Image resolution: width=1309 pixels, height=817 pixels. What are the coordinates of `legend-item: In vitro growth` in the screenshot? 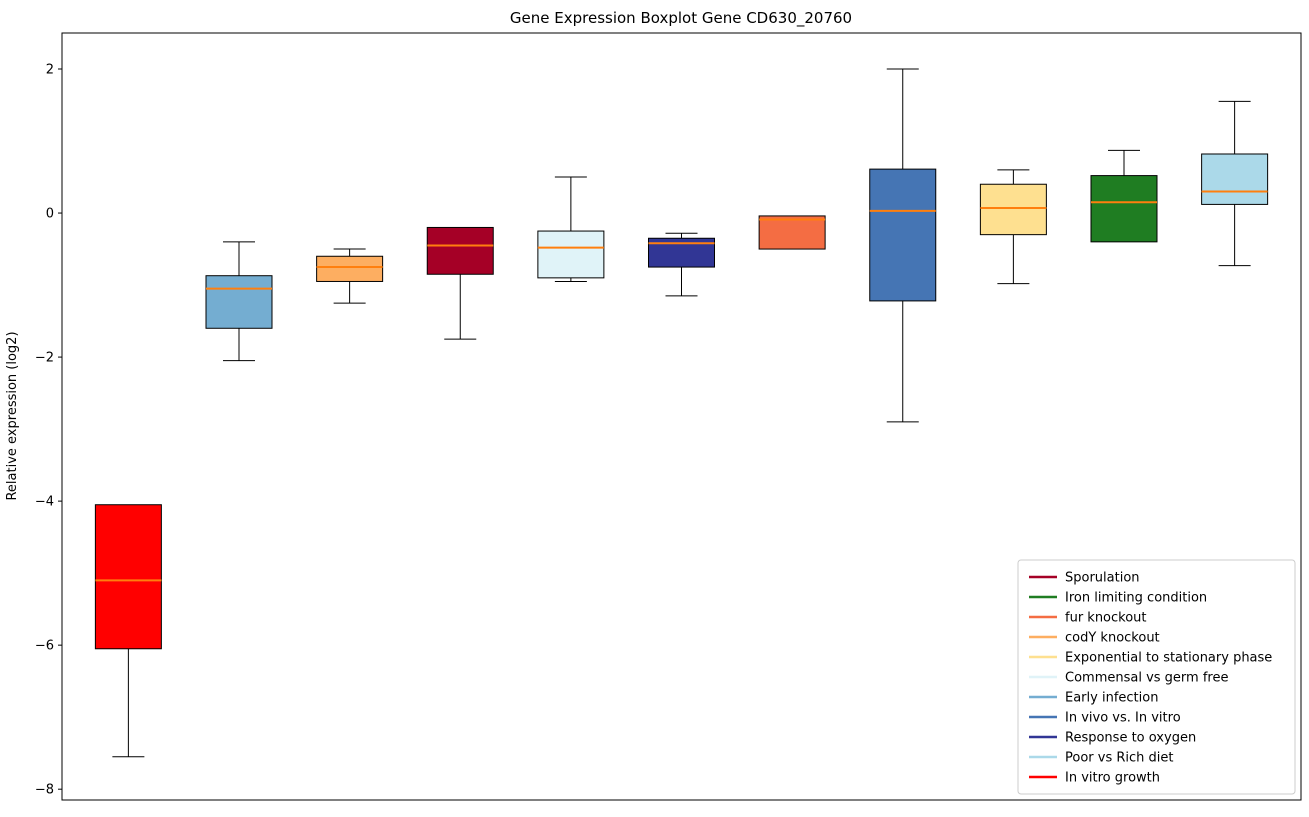 It's located at (1094, 778).